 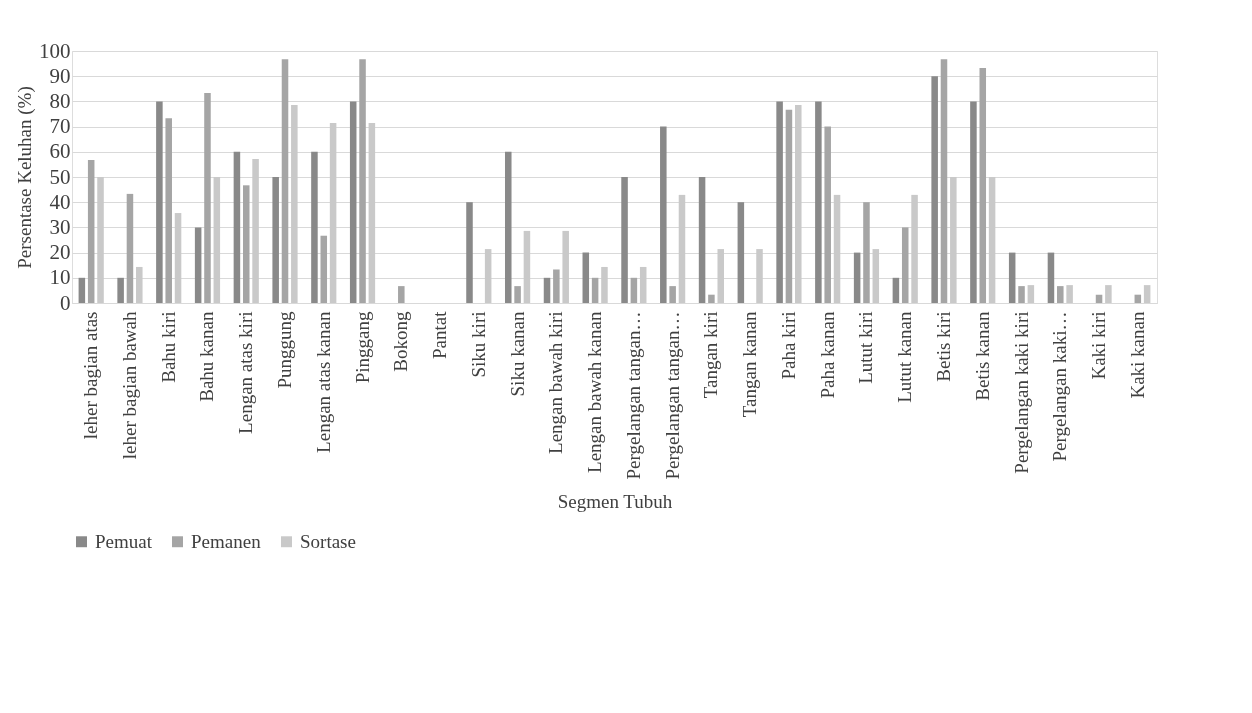 I want to click on x-tick-label: Kaki kiri, so click(x=1099, y=345).